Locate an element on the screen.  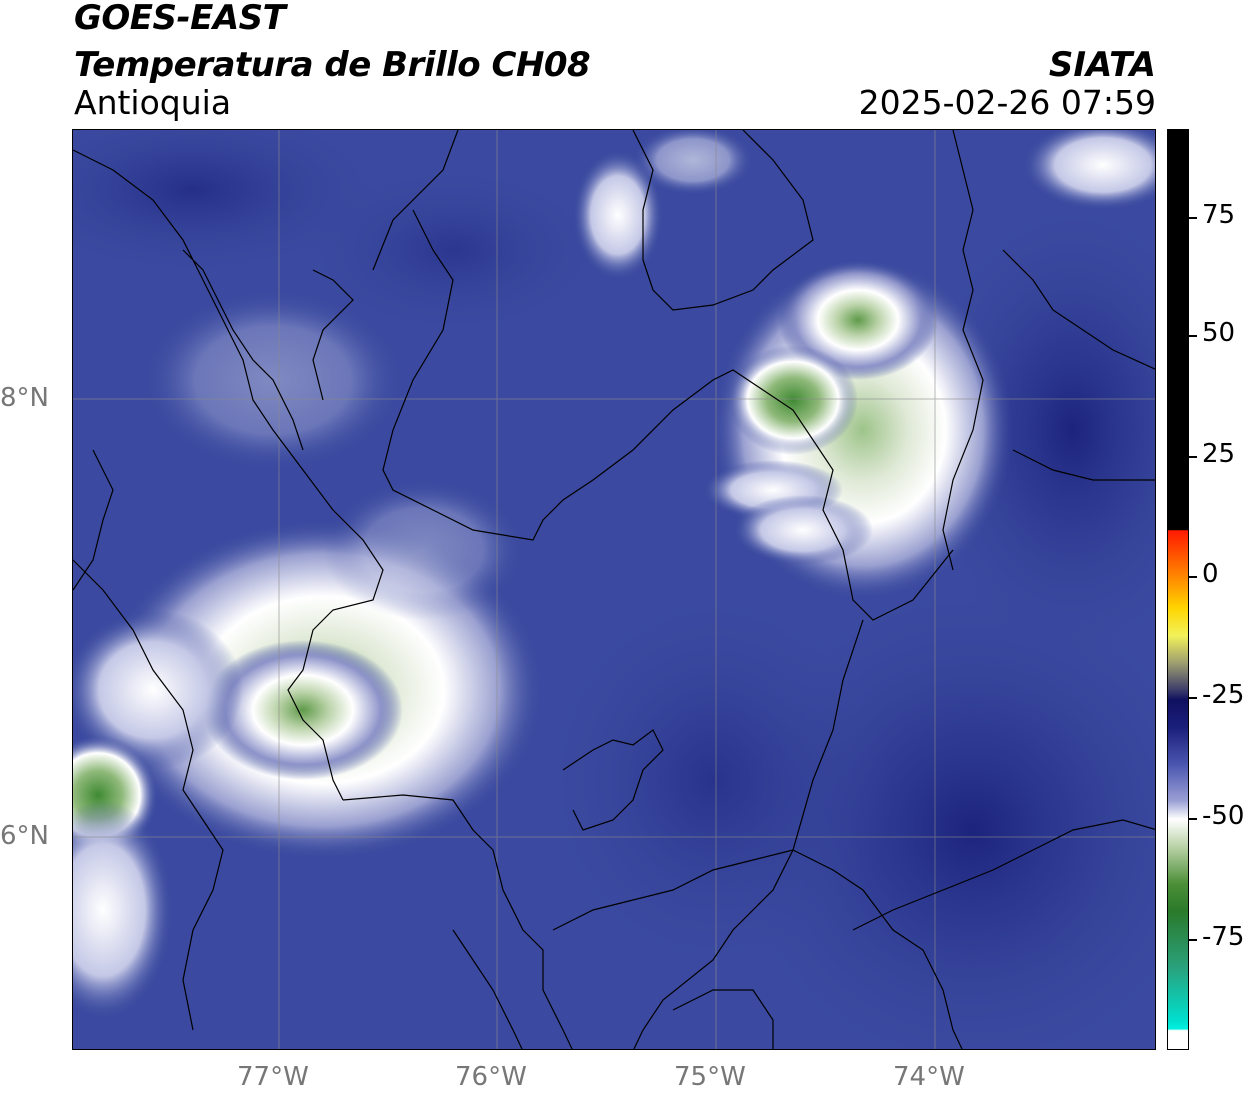
lat-tick-label: 6°N is located at coordinates (24, 836).